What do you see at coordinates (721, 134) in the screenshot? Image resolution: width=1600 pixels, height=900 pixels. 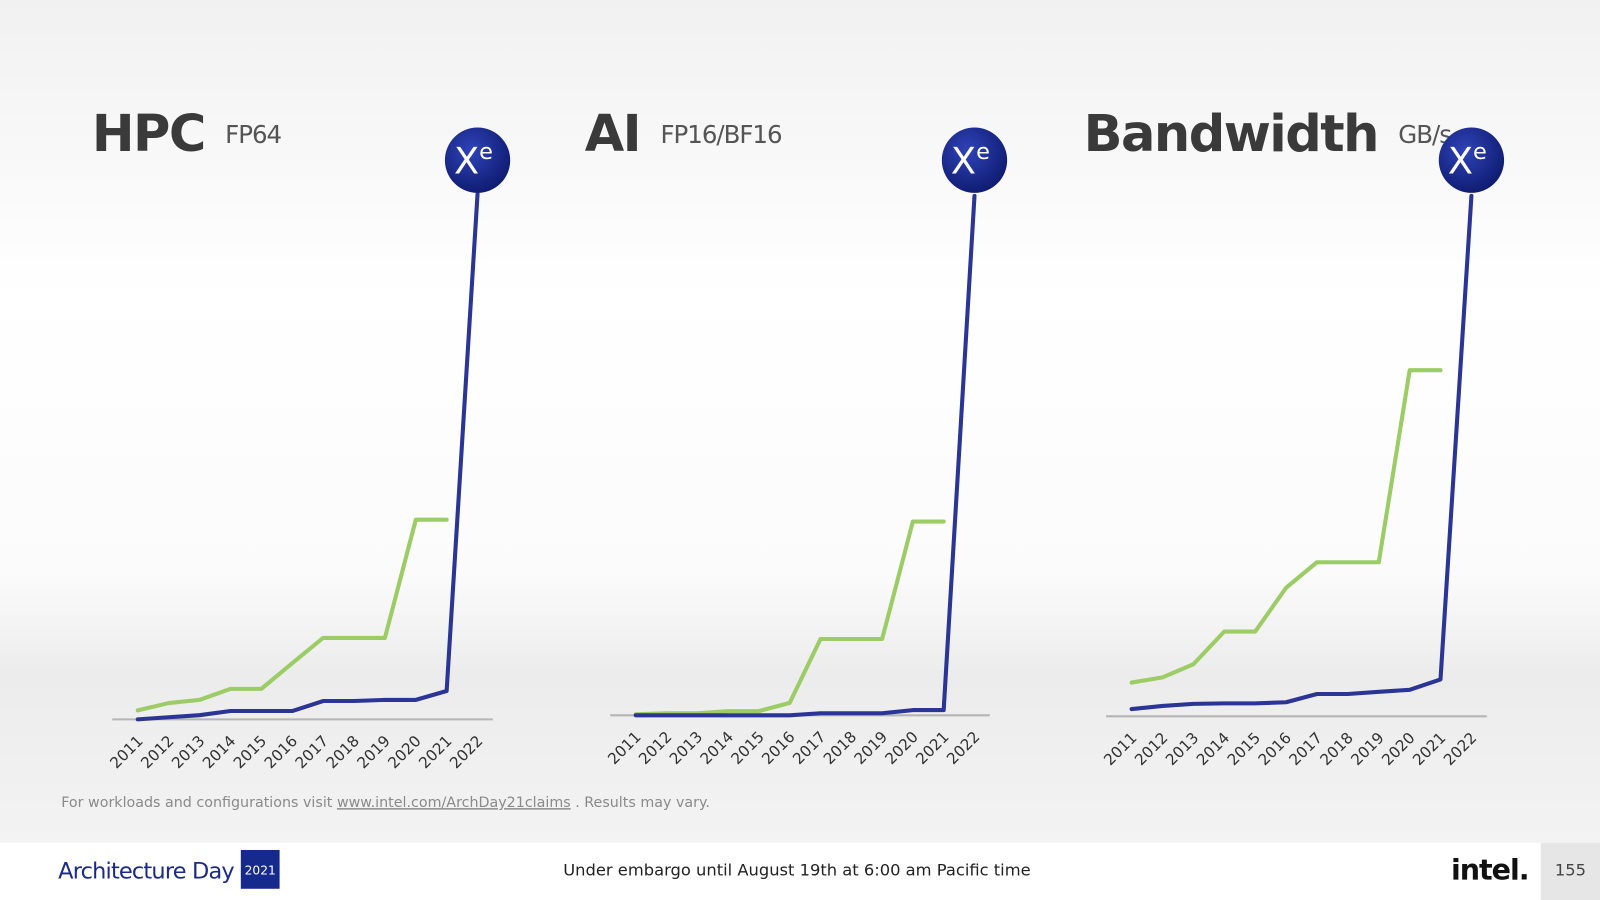 I see `chart-subtitle: FP16/BF16` at bounding box center [721, 134].